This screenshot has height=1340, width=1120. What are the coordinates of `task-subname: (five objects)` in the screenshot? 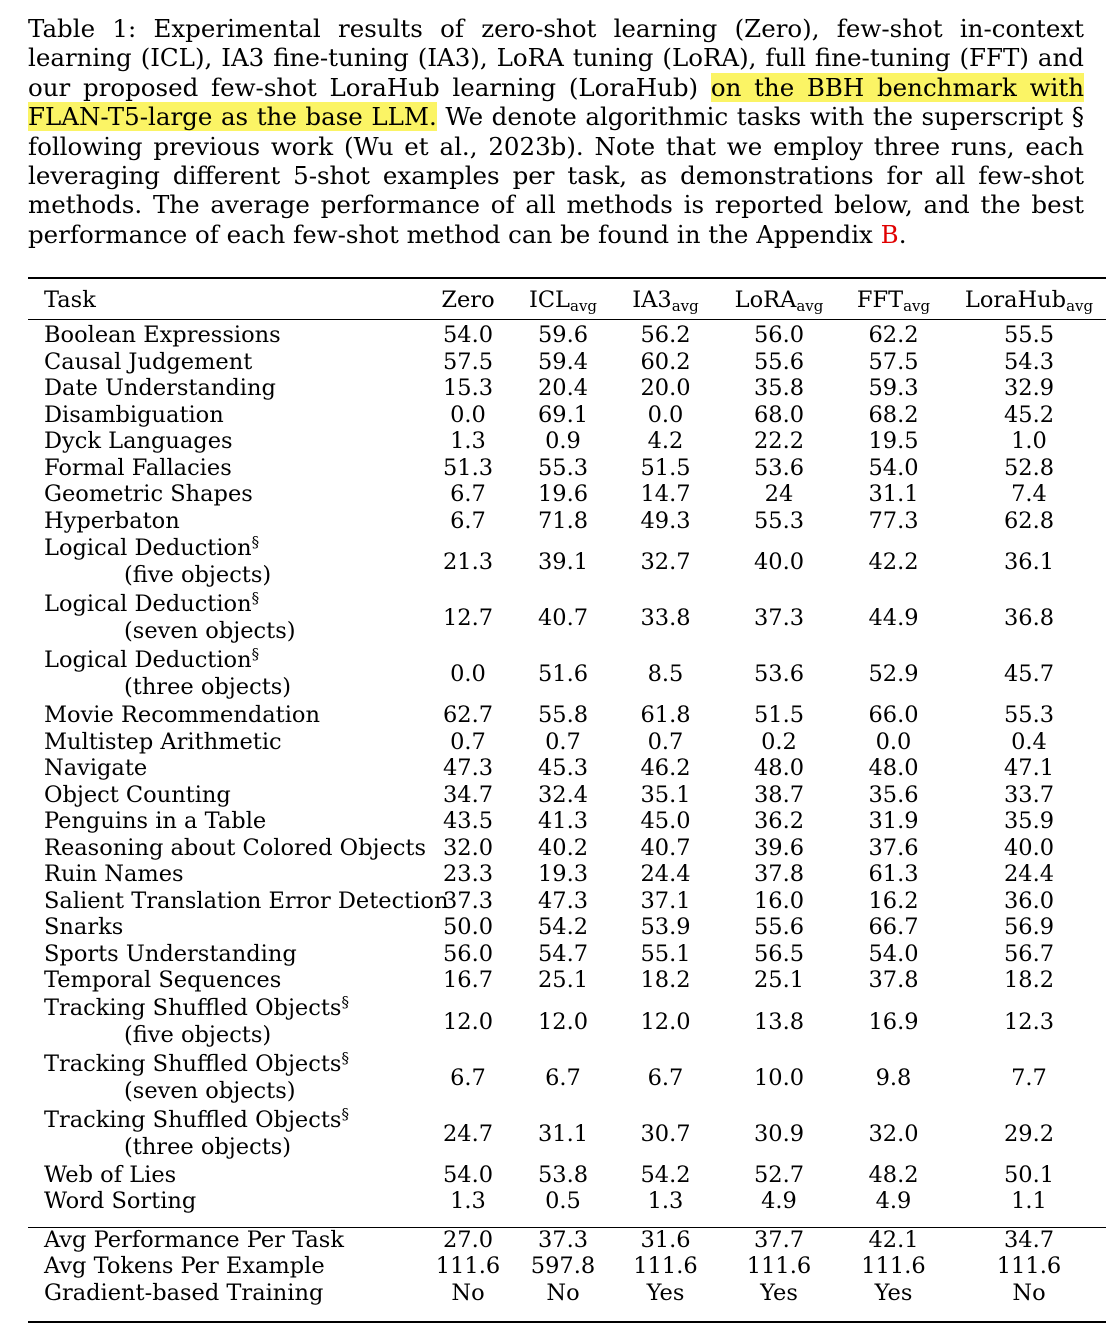 It's located at (198, 575).